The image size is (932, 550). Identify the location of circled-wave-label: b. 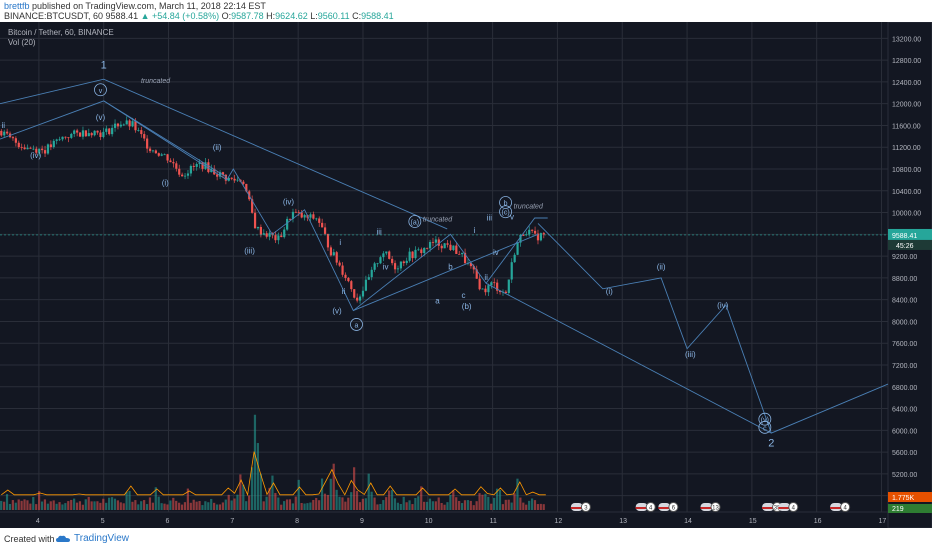
(506, 203).